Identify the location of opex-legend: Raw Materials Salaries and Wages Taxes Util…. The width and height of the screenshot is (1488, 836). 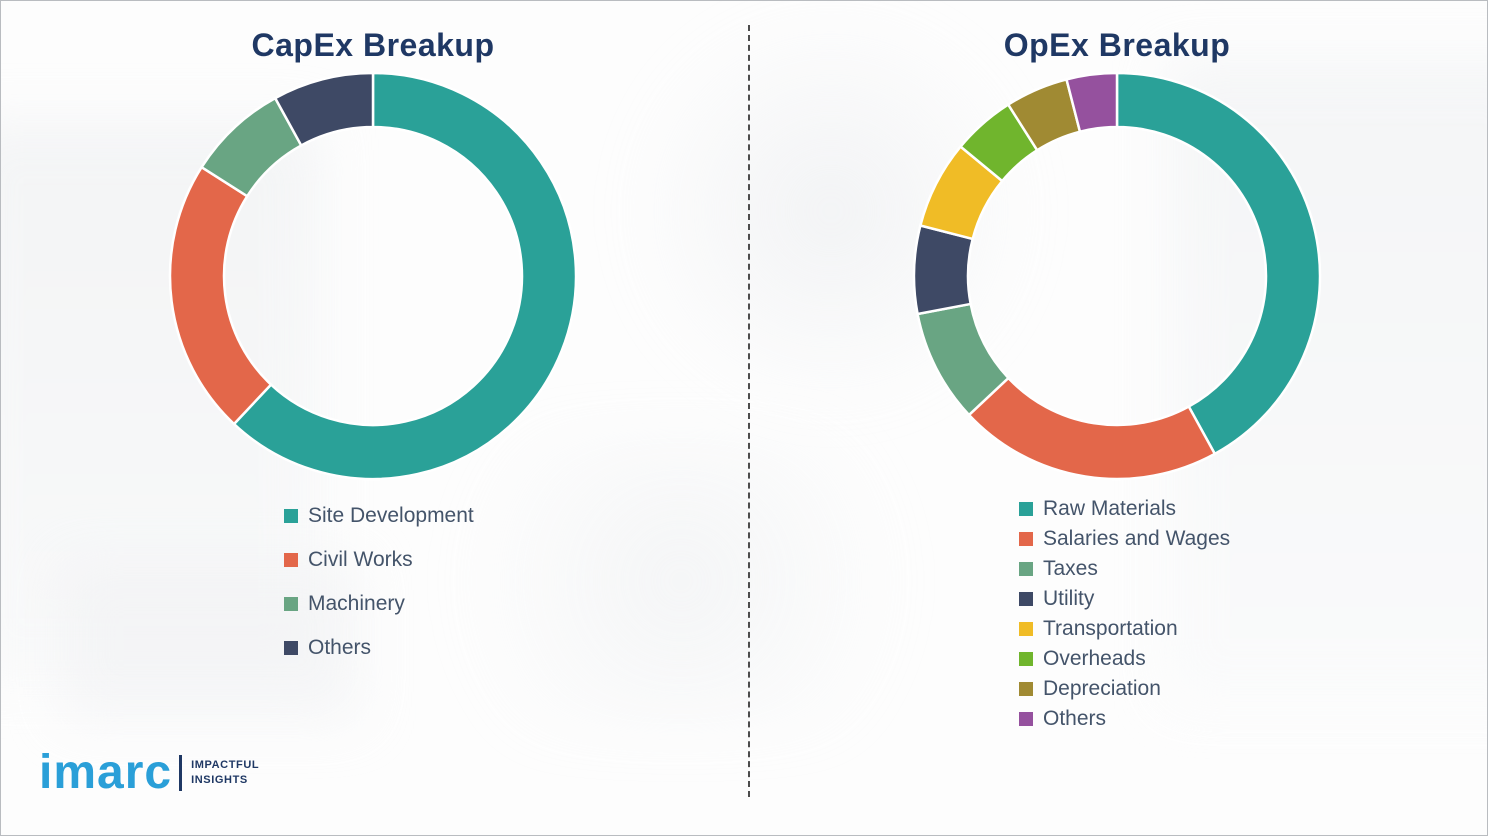
(1253, 614).